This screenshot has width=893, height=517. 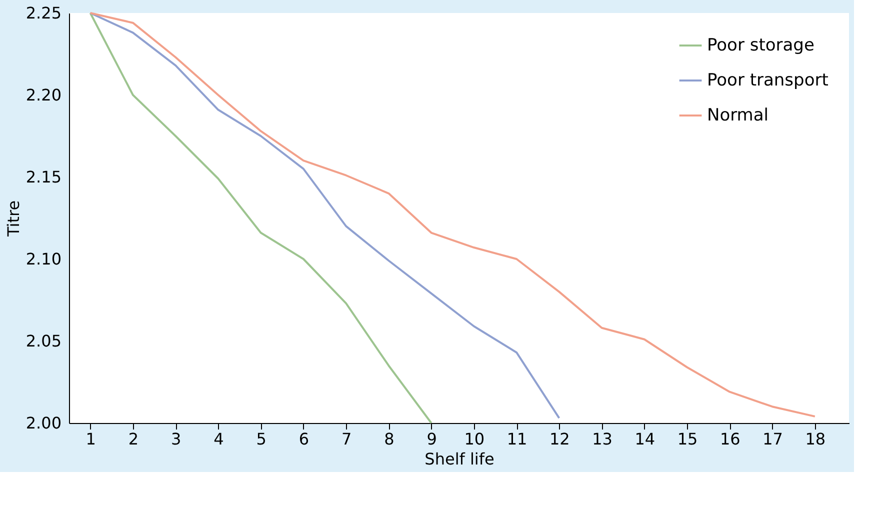 I want to click on x-tick-label: 18, so click(x=815, y=439).